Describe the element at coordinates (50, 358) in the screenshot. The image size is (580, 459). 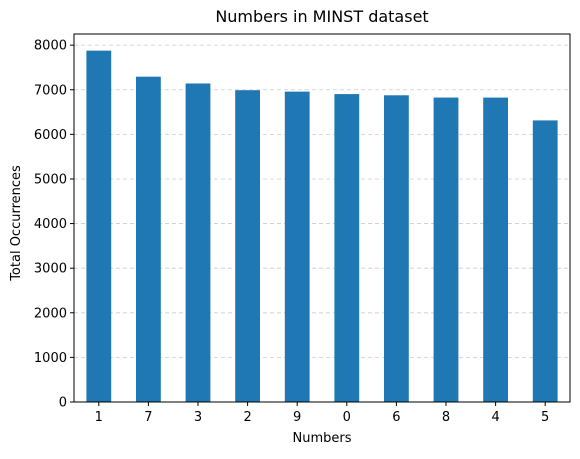
I see `y-tick-label: 1000` at that location.